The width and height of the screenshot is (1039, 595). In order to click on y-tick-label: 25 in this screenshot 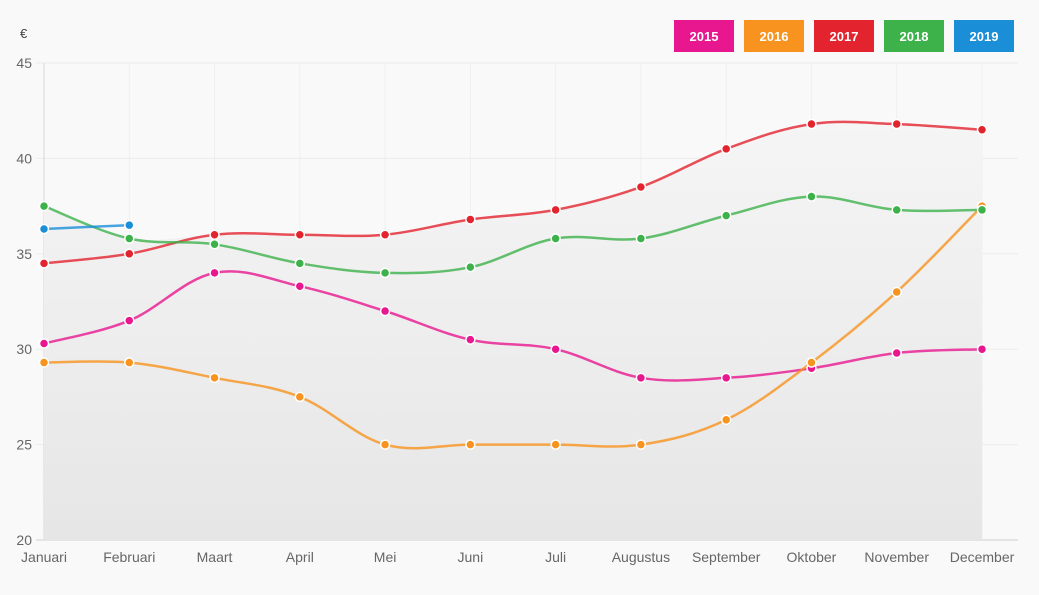, I will do `click(24, 445)`.